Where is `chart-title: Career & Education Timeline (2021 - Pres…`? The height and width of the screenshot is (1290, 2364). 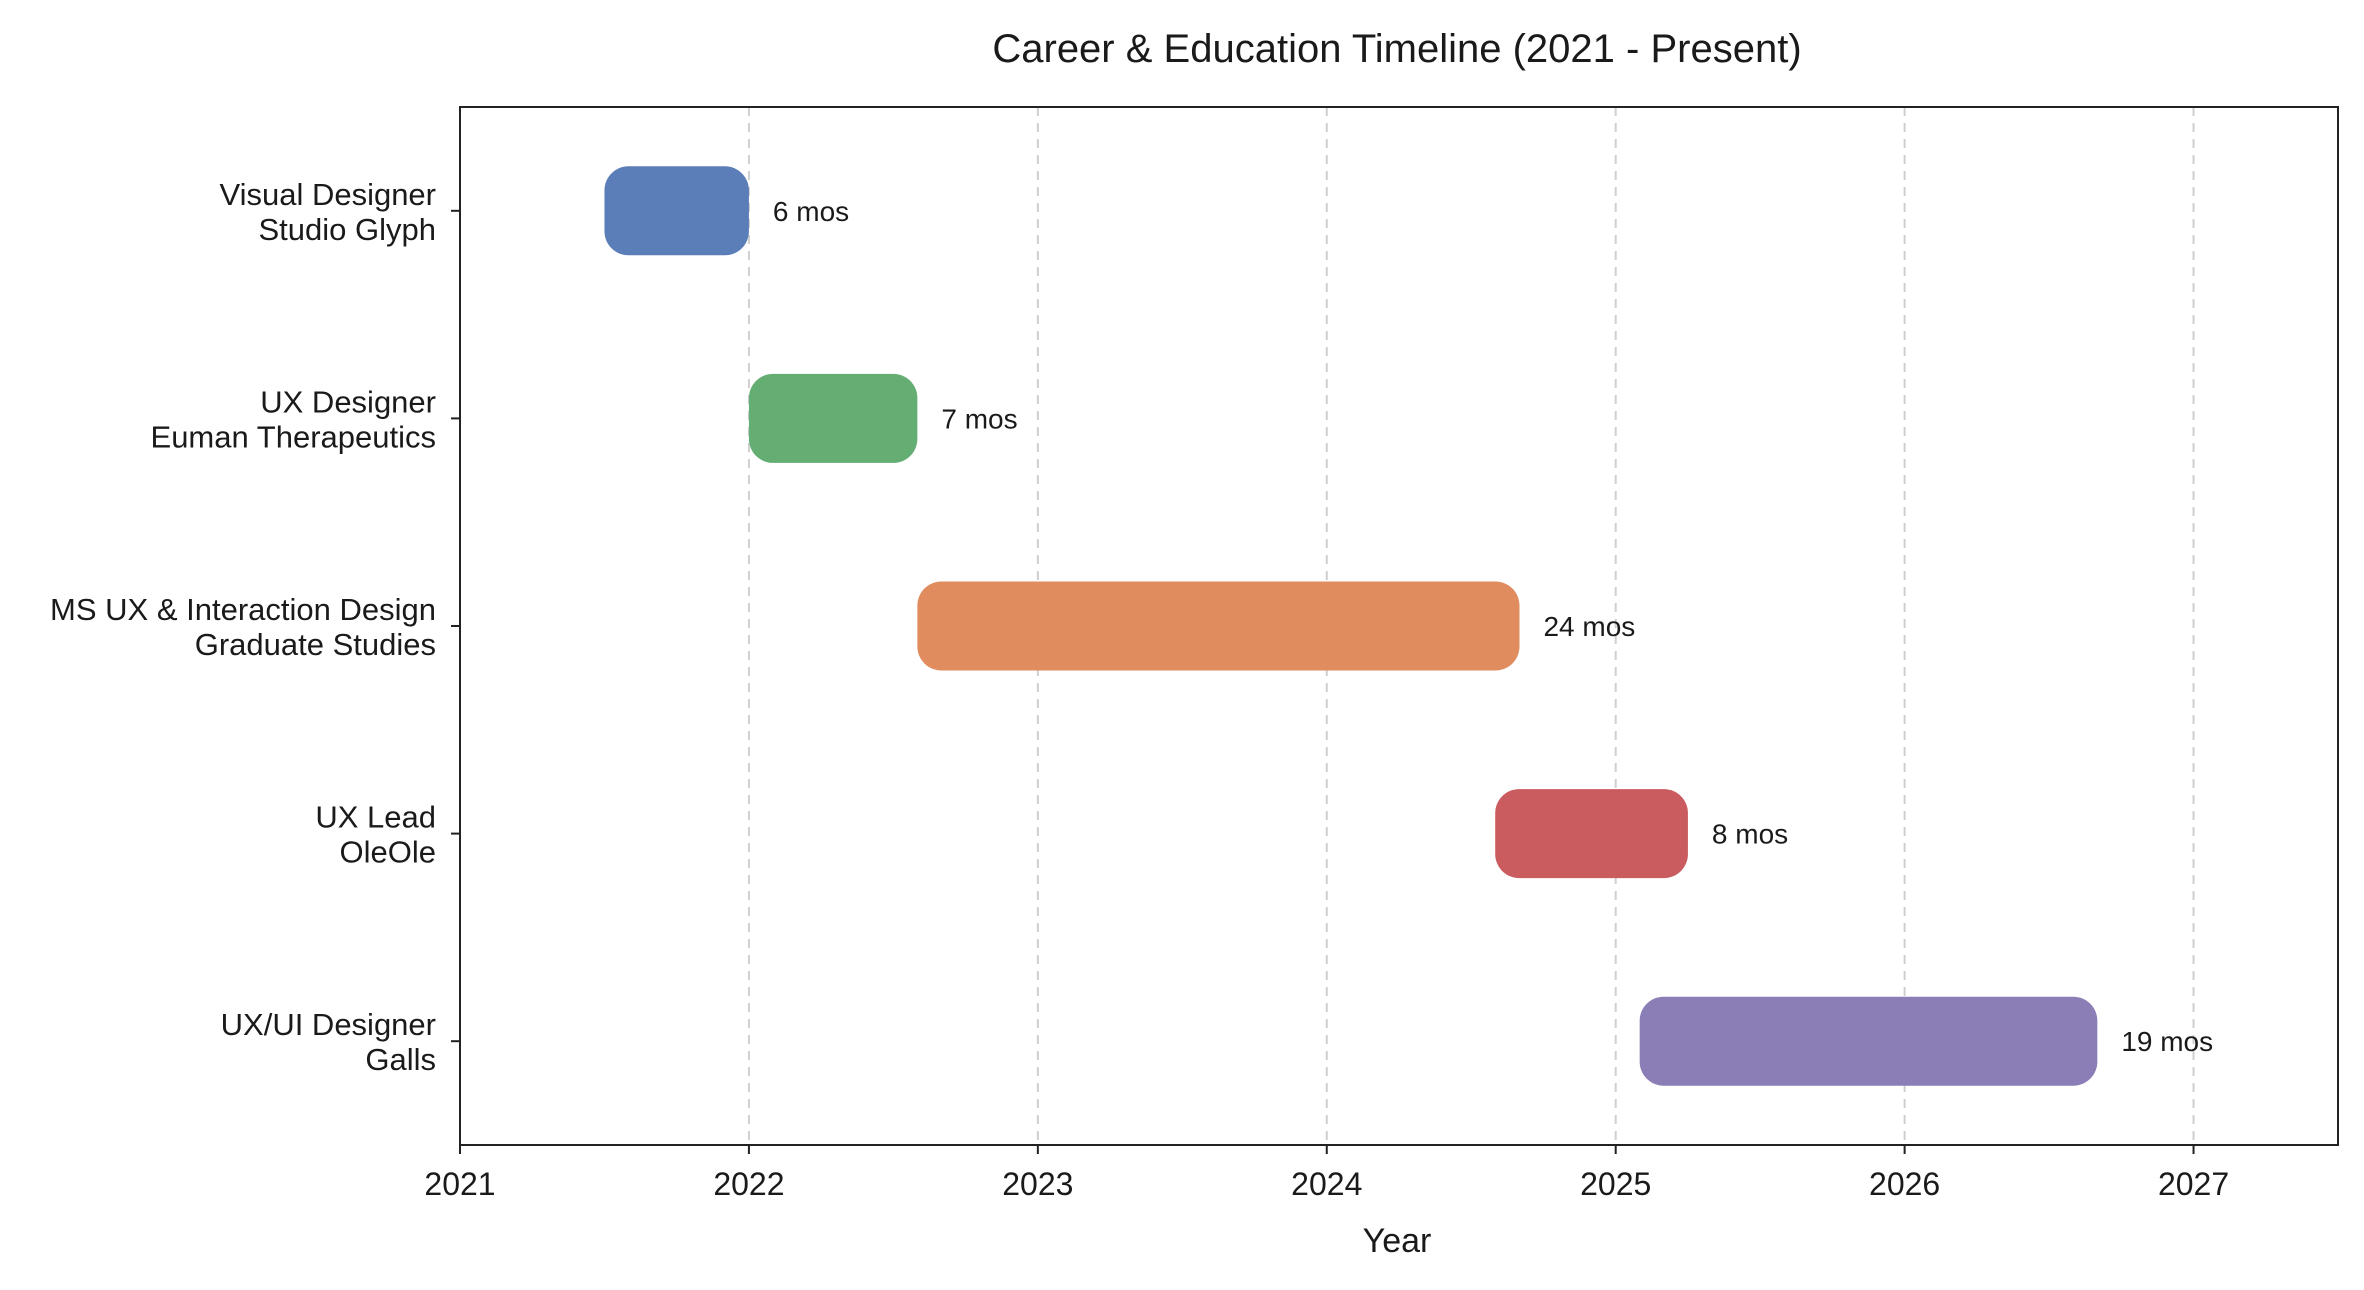 chart-title: Career & Education Timeline (2021 - Pres… is located at coordinates (1396, 49).